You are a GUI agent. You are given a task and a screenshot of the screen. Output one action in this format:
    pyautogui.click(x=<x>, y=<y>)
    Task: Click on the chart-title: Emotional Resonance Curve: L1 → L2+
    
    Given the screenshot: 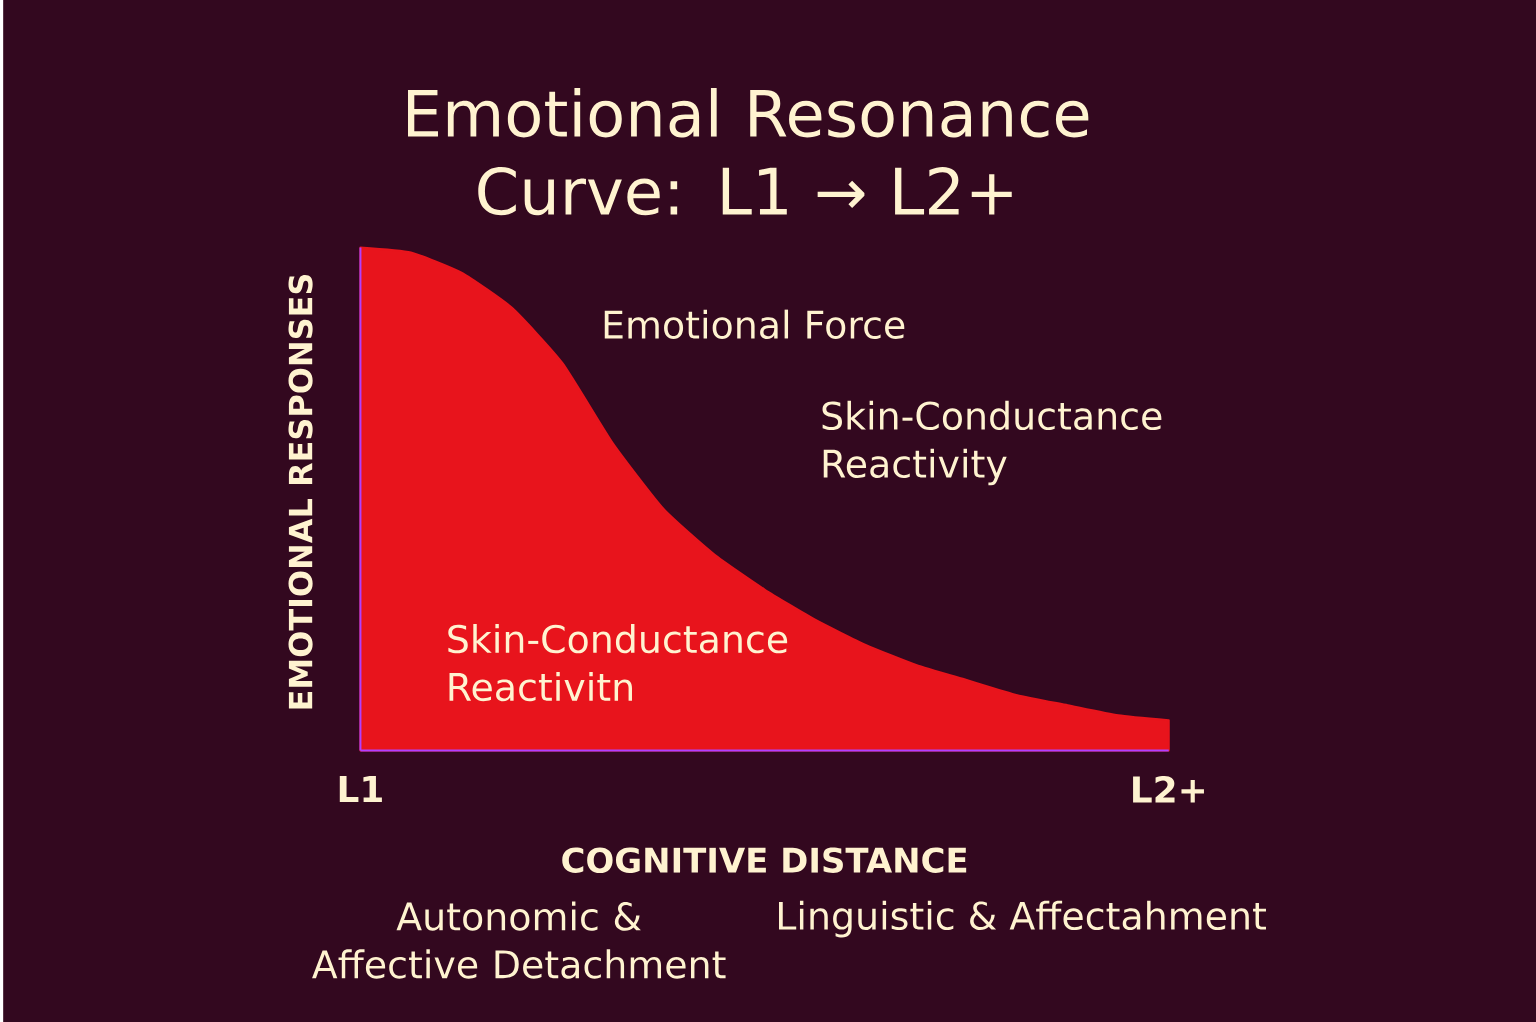 What is the action you would take?
    pyautogui.click(x=748, y=152)
    